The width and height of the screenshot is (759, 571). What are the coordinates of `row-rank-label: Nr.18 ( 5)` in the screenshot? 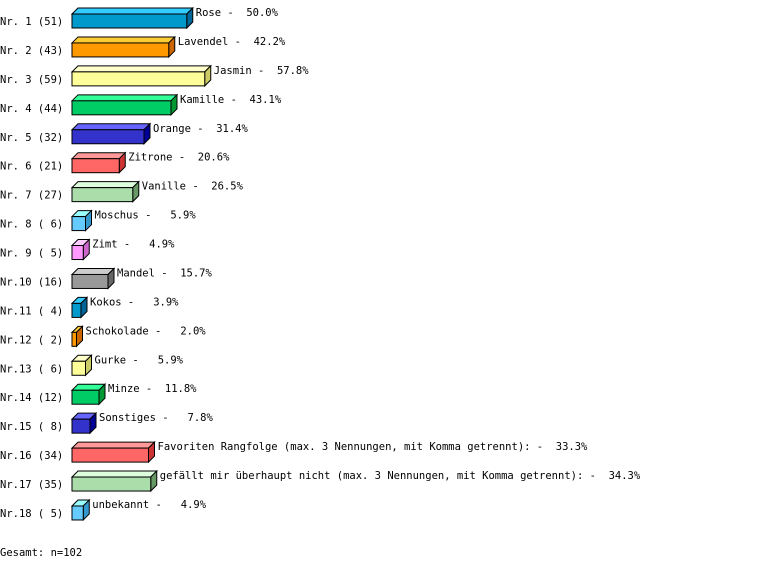 It's located at (31, 514).